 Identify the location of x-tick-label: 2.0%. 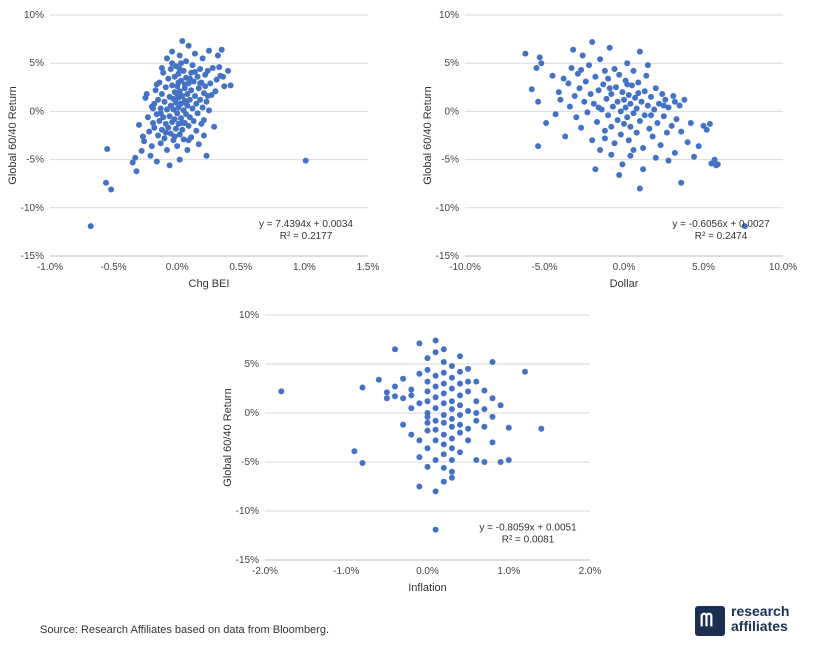
(590, 571).